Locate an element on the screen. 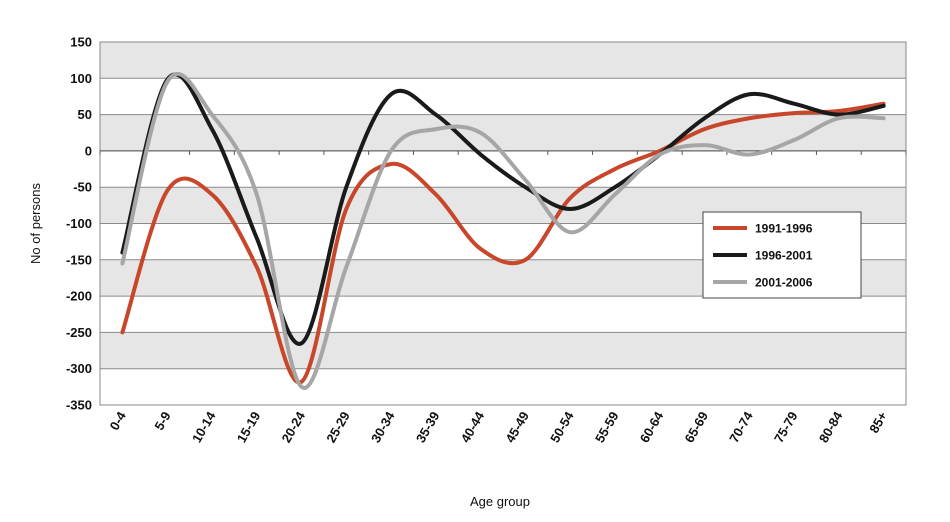  x-tick-label: 70-74 is located at coordinates (741, 426).